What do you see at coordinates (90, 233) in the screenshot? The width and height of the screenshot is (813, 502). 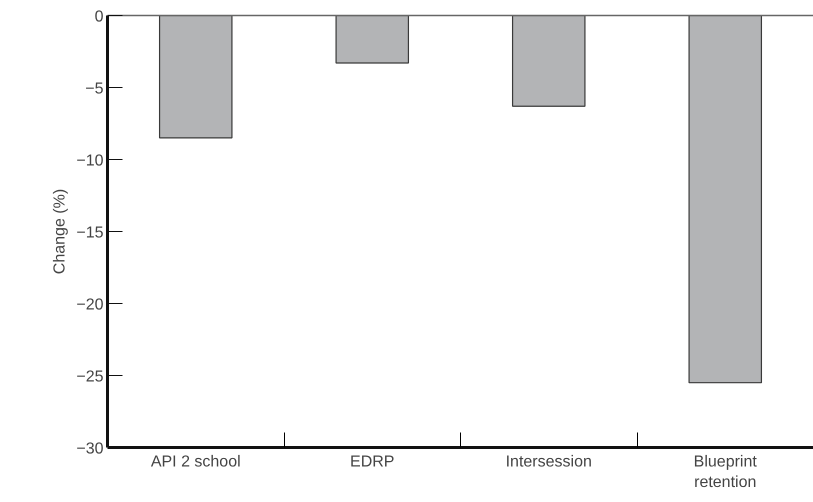 I see `y-tick-label: −15` at bounding box center [90, 233].